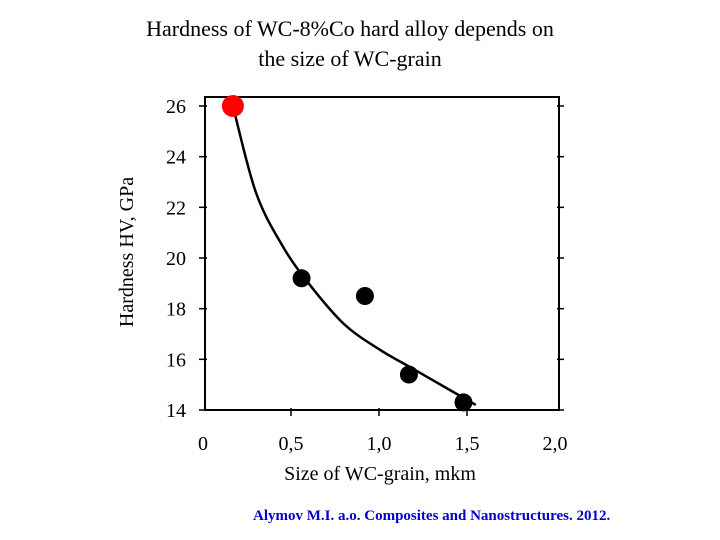  I want to click on y-tick-label: 20, so click(176, 259).